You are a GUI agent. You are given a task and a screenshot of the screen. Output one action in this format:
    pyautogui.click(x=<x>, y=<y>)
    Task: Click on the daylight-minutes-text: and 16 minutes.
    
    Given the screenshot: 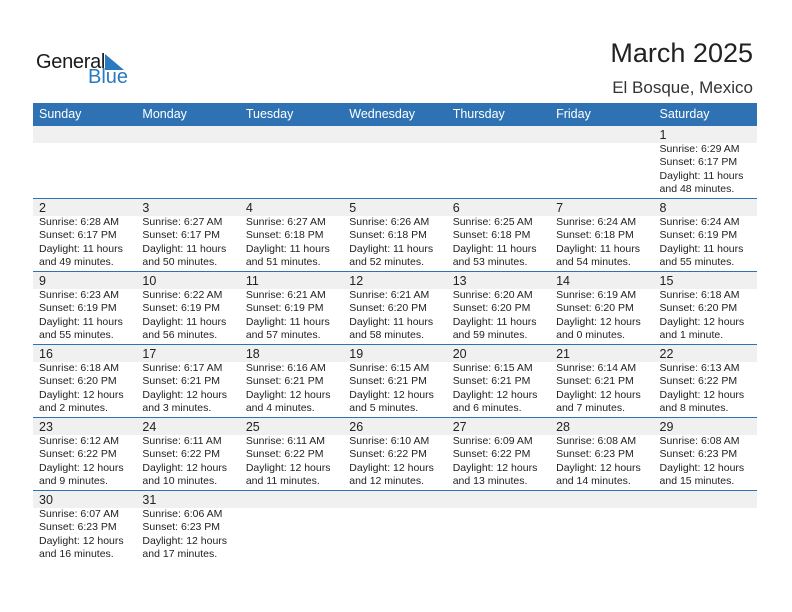 What is the action you would take?
    pyautogui.click(x=76, y=554)
    